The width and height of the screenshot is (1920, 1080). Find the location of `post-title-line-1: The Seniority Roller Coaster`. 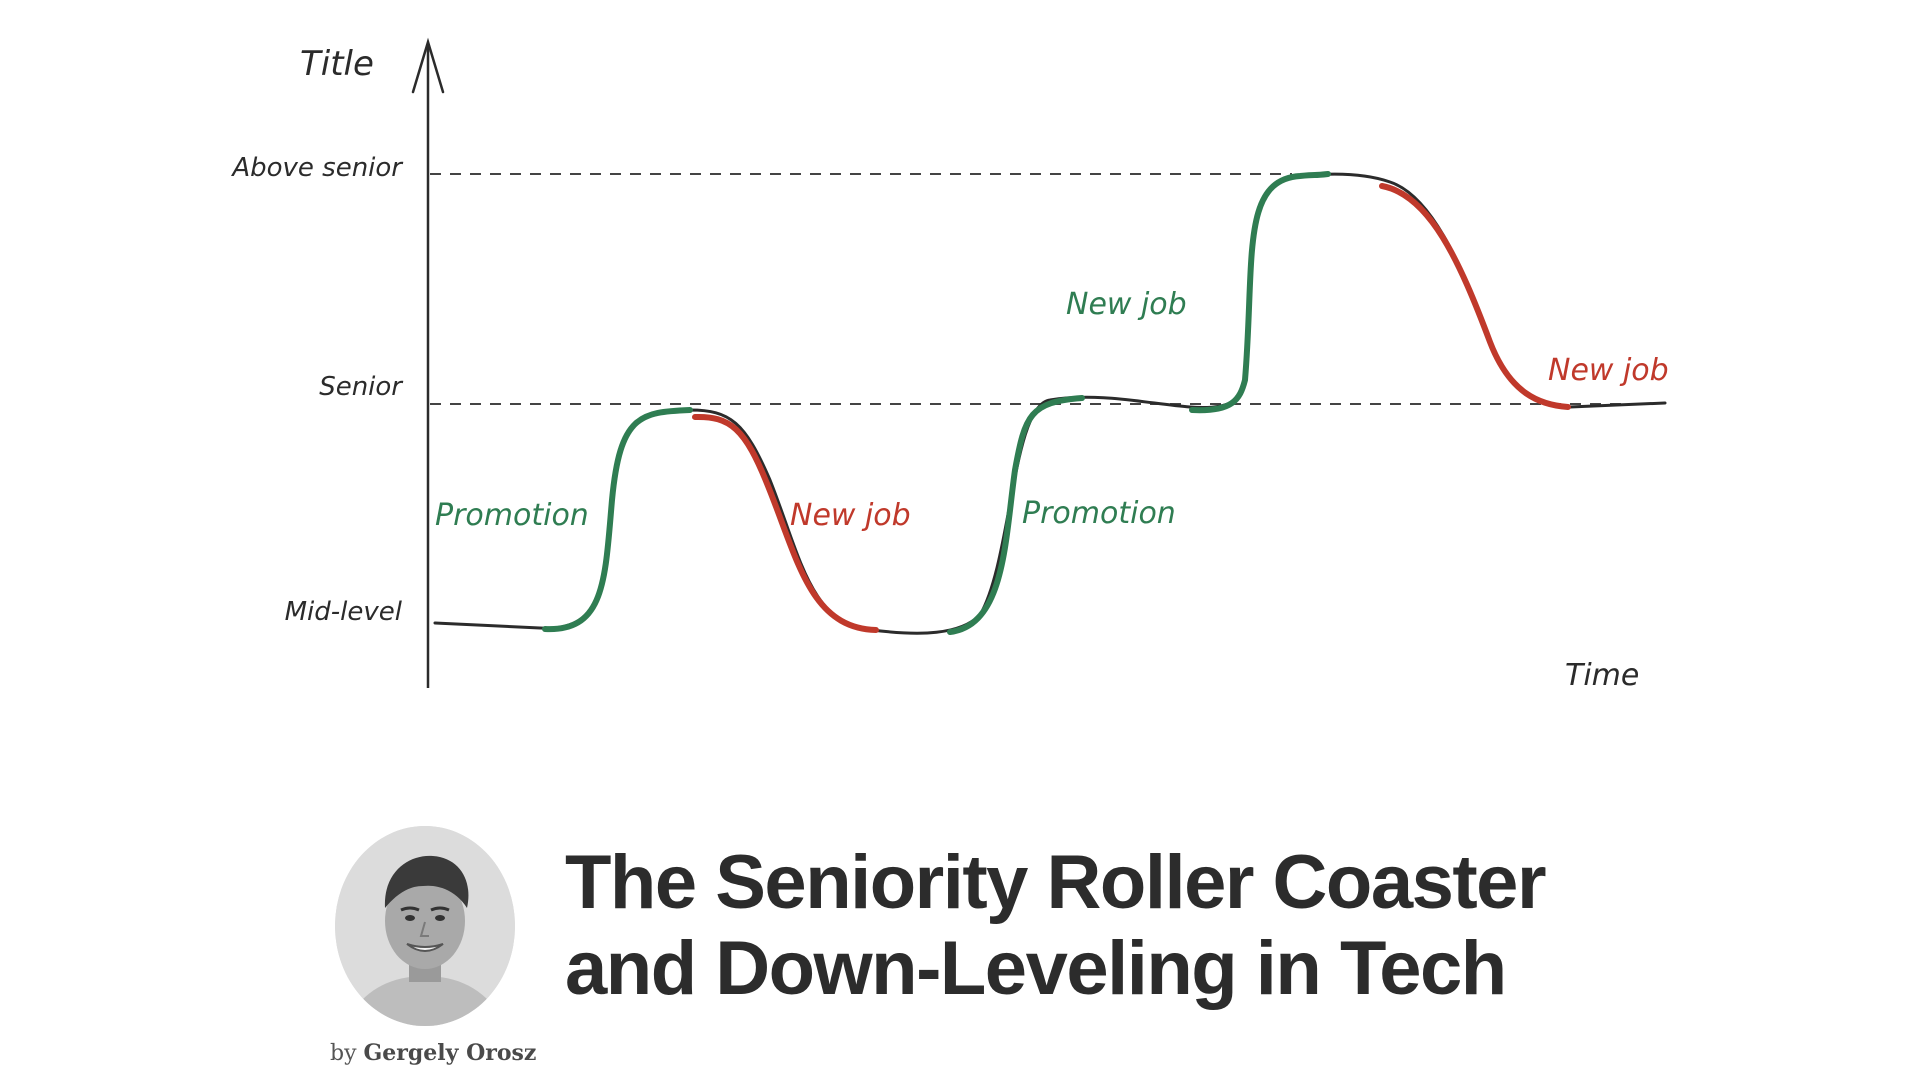

post-title-line-1: The Seniority Roller Coaster is located at coordinates (1056, 882).